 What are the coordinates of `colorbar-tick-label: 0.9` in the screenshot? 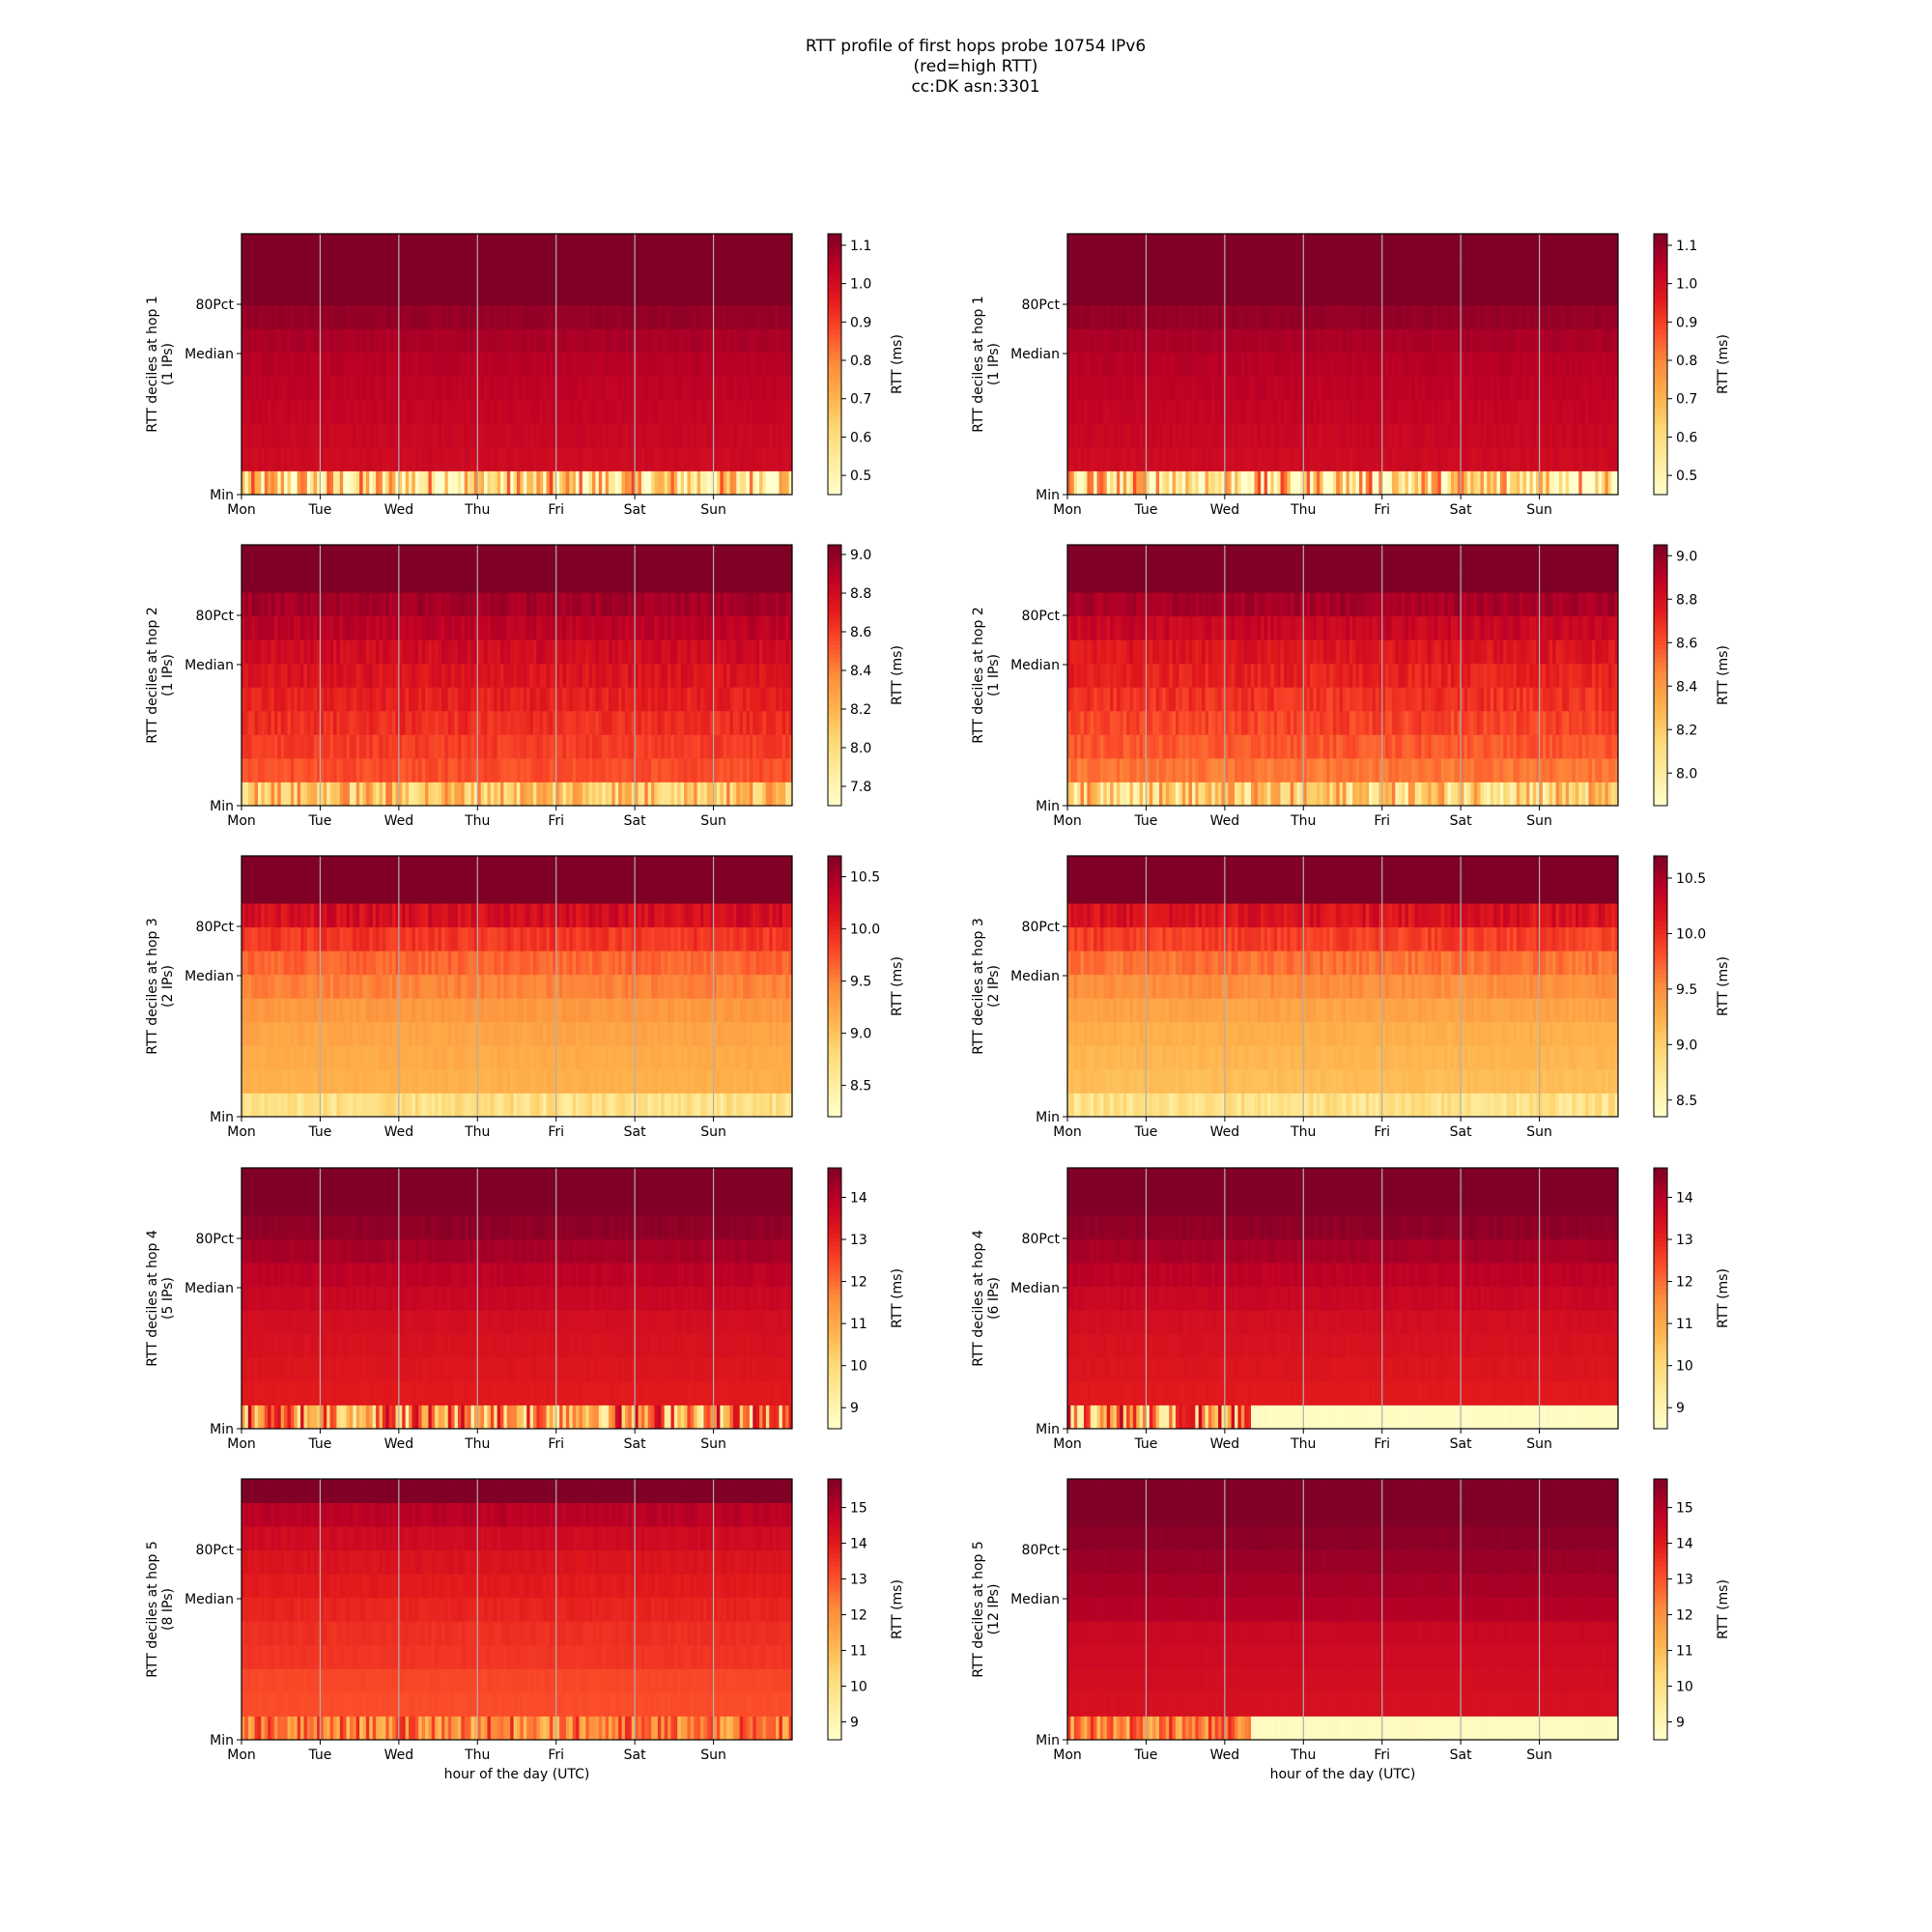 It's located at (860, 322).